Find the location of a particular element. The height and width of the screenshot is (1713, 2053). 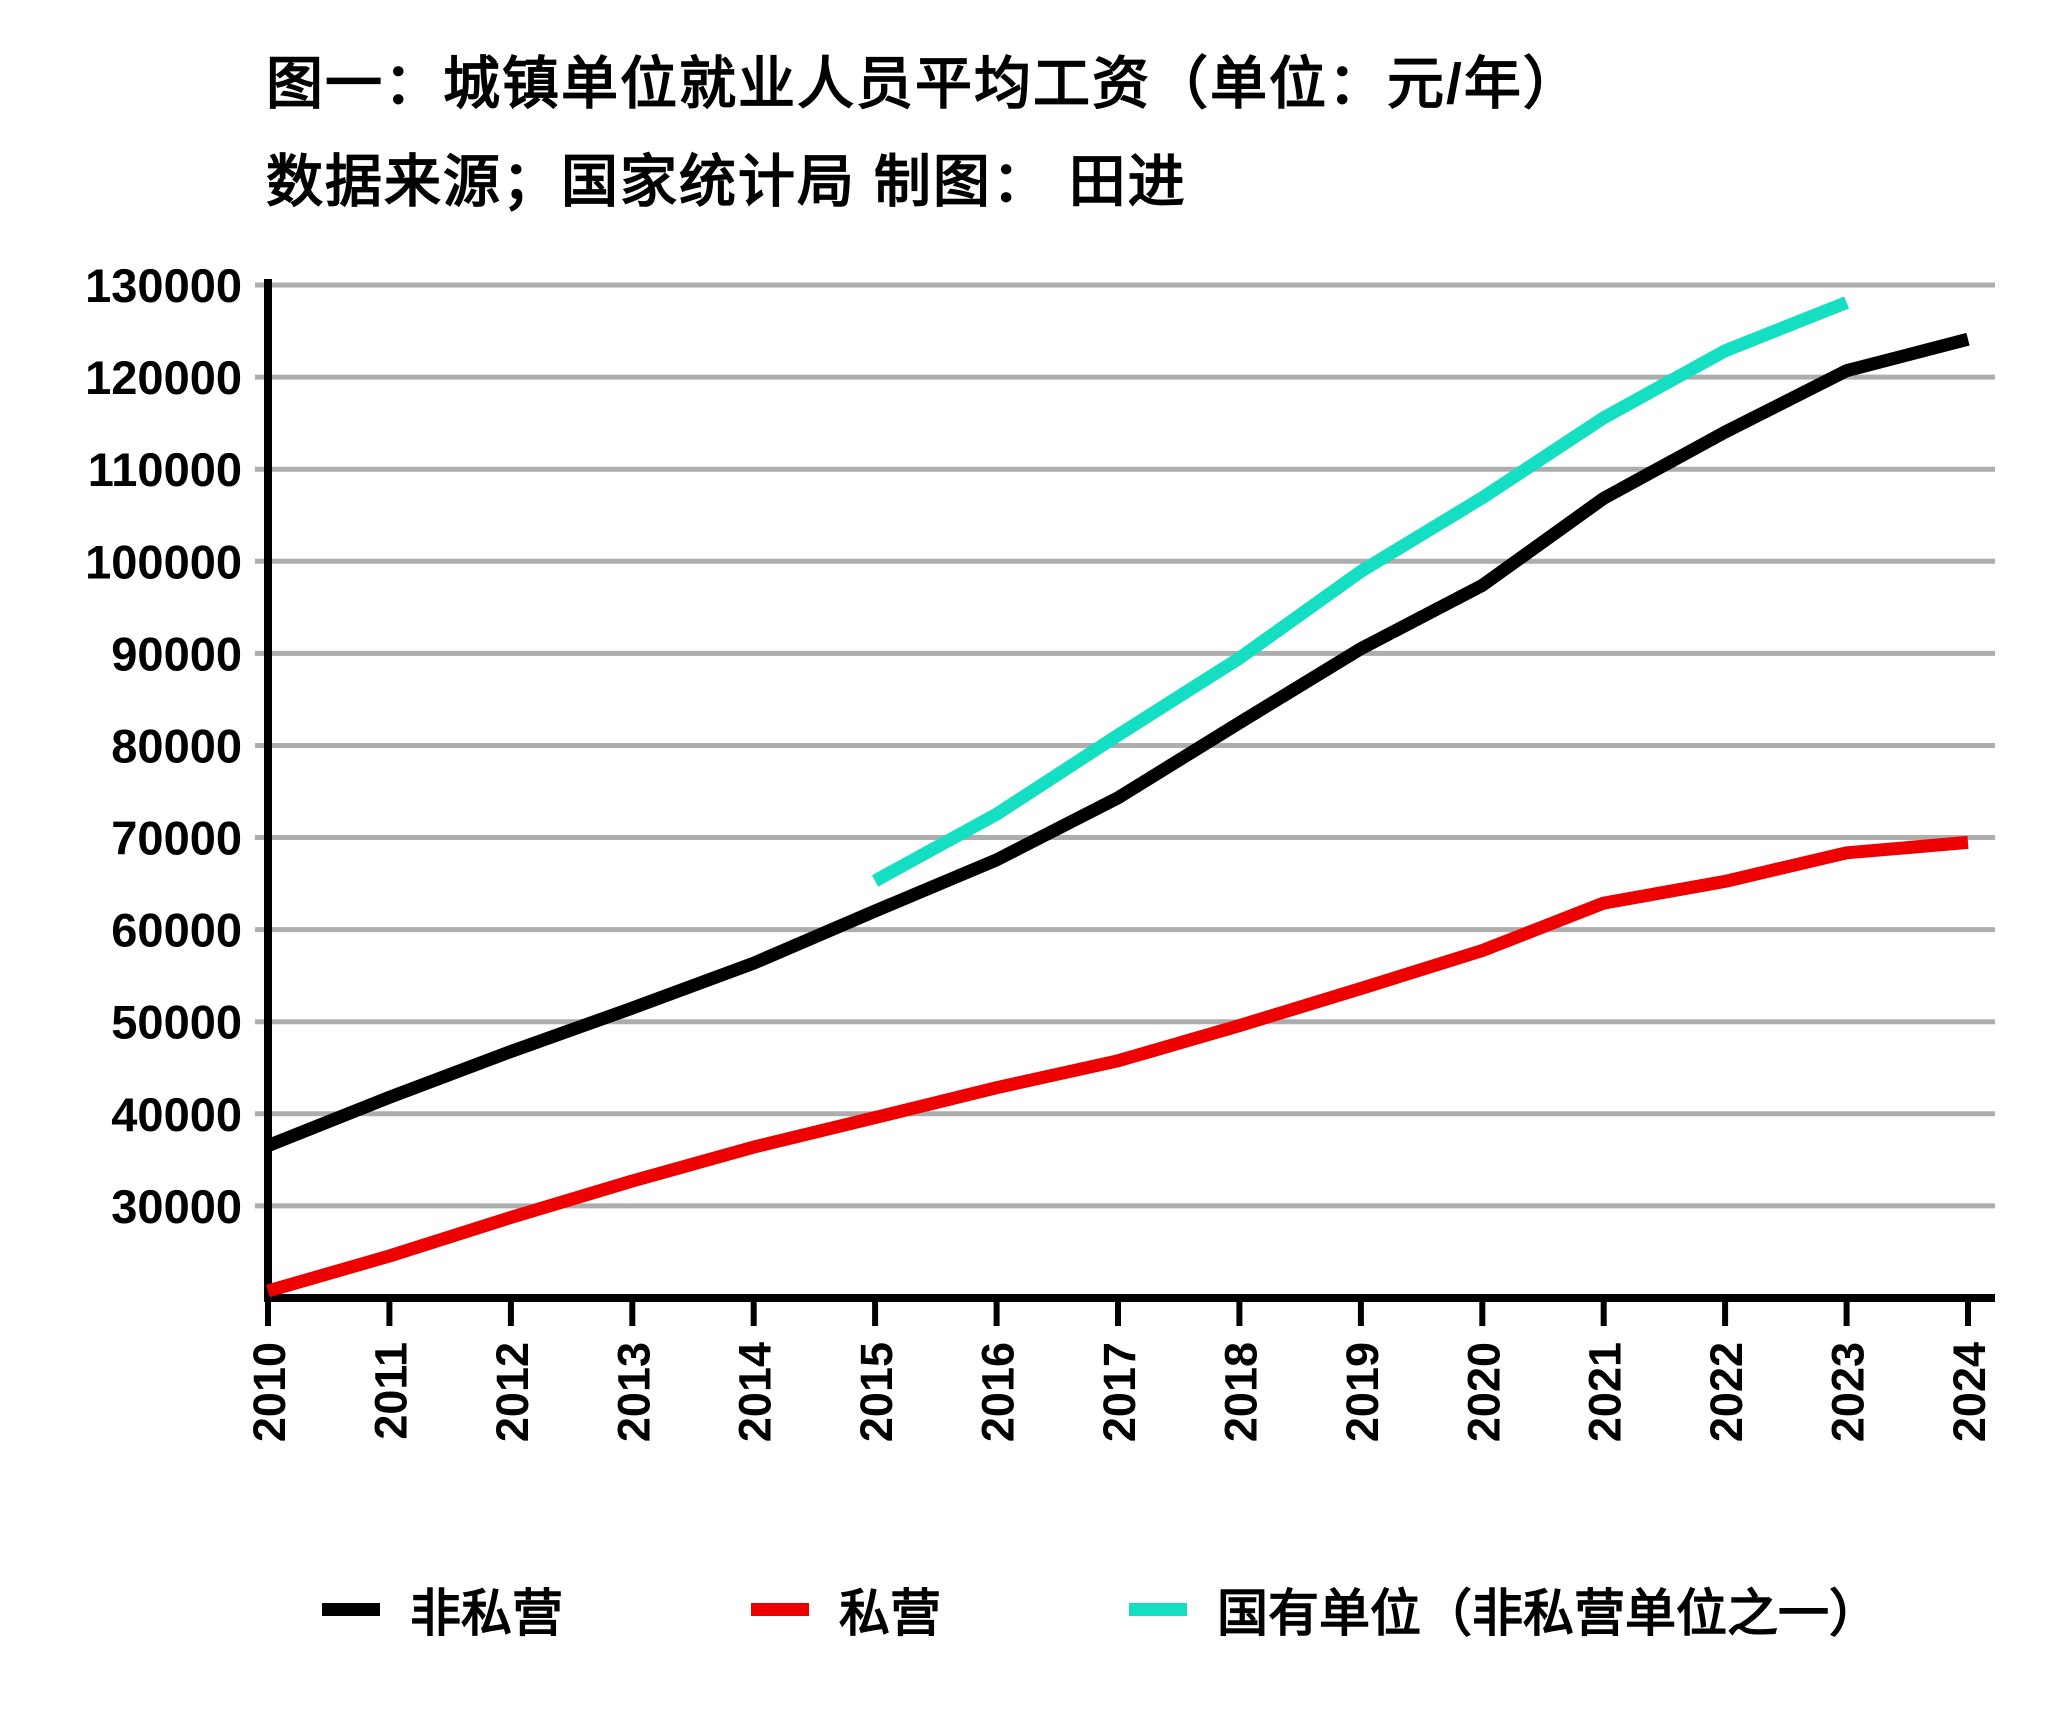

legend-item-1: 私营 is located at coordinates (846, 1609).